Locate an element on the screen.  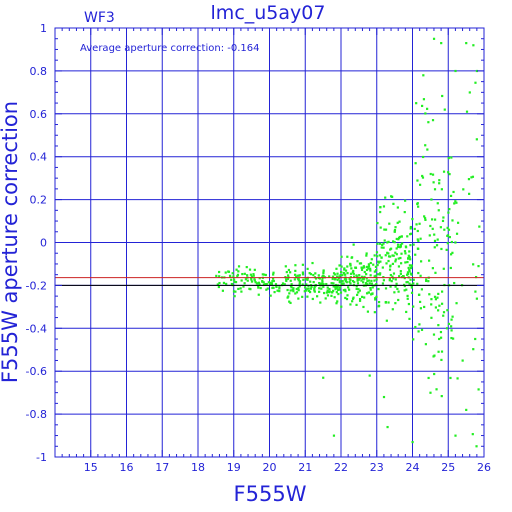
y-tick-label: -0.2 is located at coordinates (36, 285).